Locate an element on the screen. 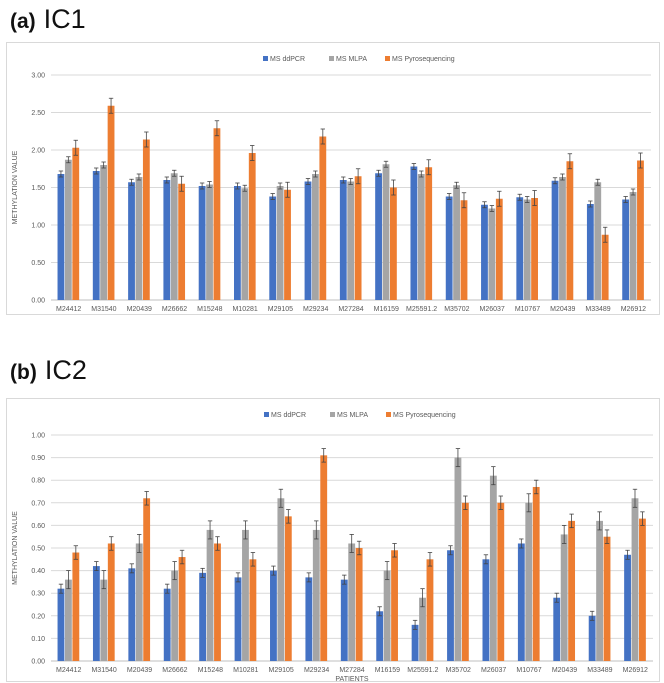 This screenshot has height=683, width=664. chart-a-x-tick-label: M16159 is located at coordinates (386, 309).